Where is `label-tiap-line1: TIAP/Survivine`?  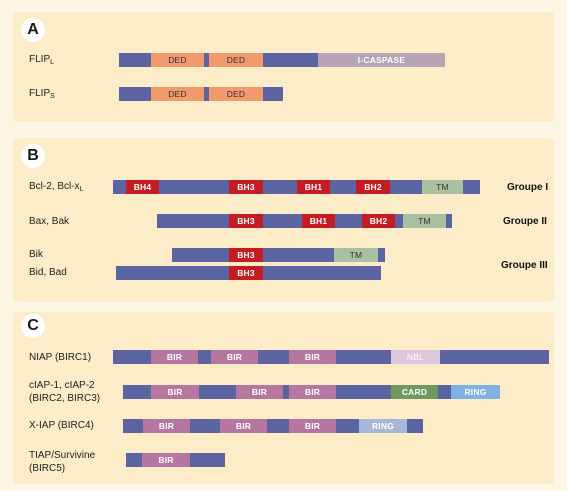 label-tiap-line1: TIAP/Survivine is located at coordinates (62, 455).